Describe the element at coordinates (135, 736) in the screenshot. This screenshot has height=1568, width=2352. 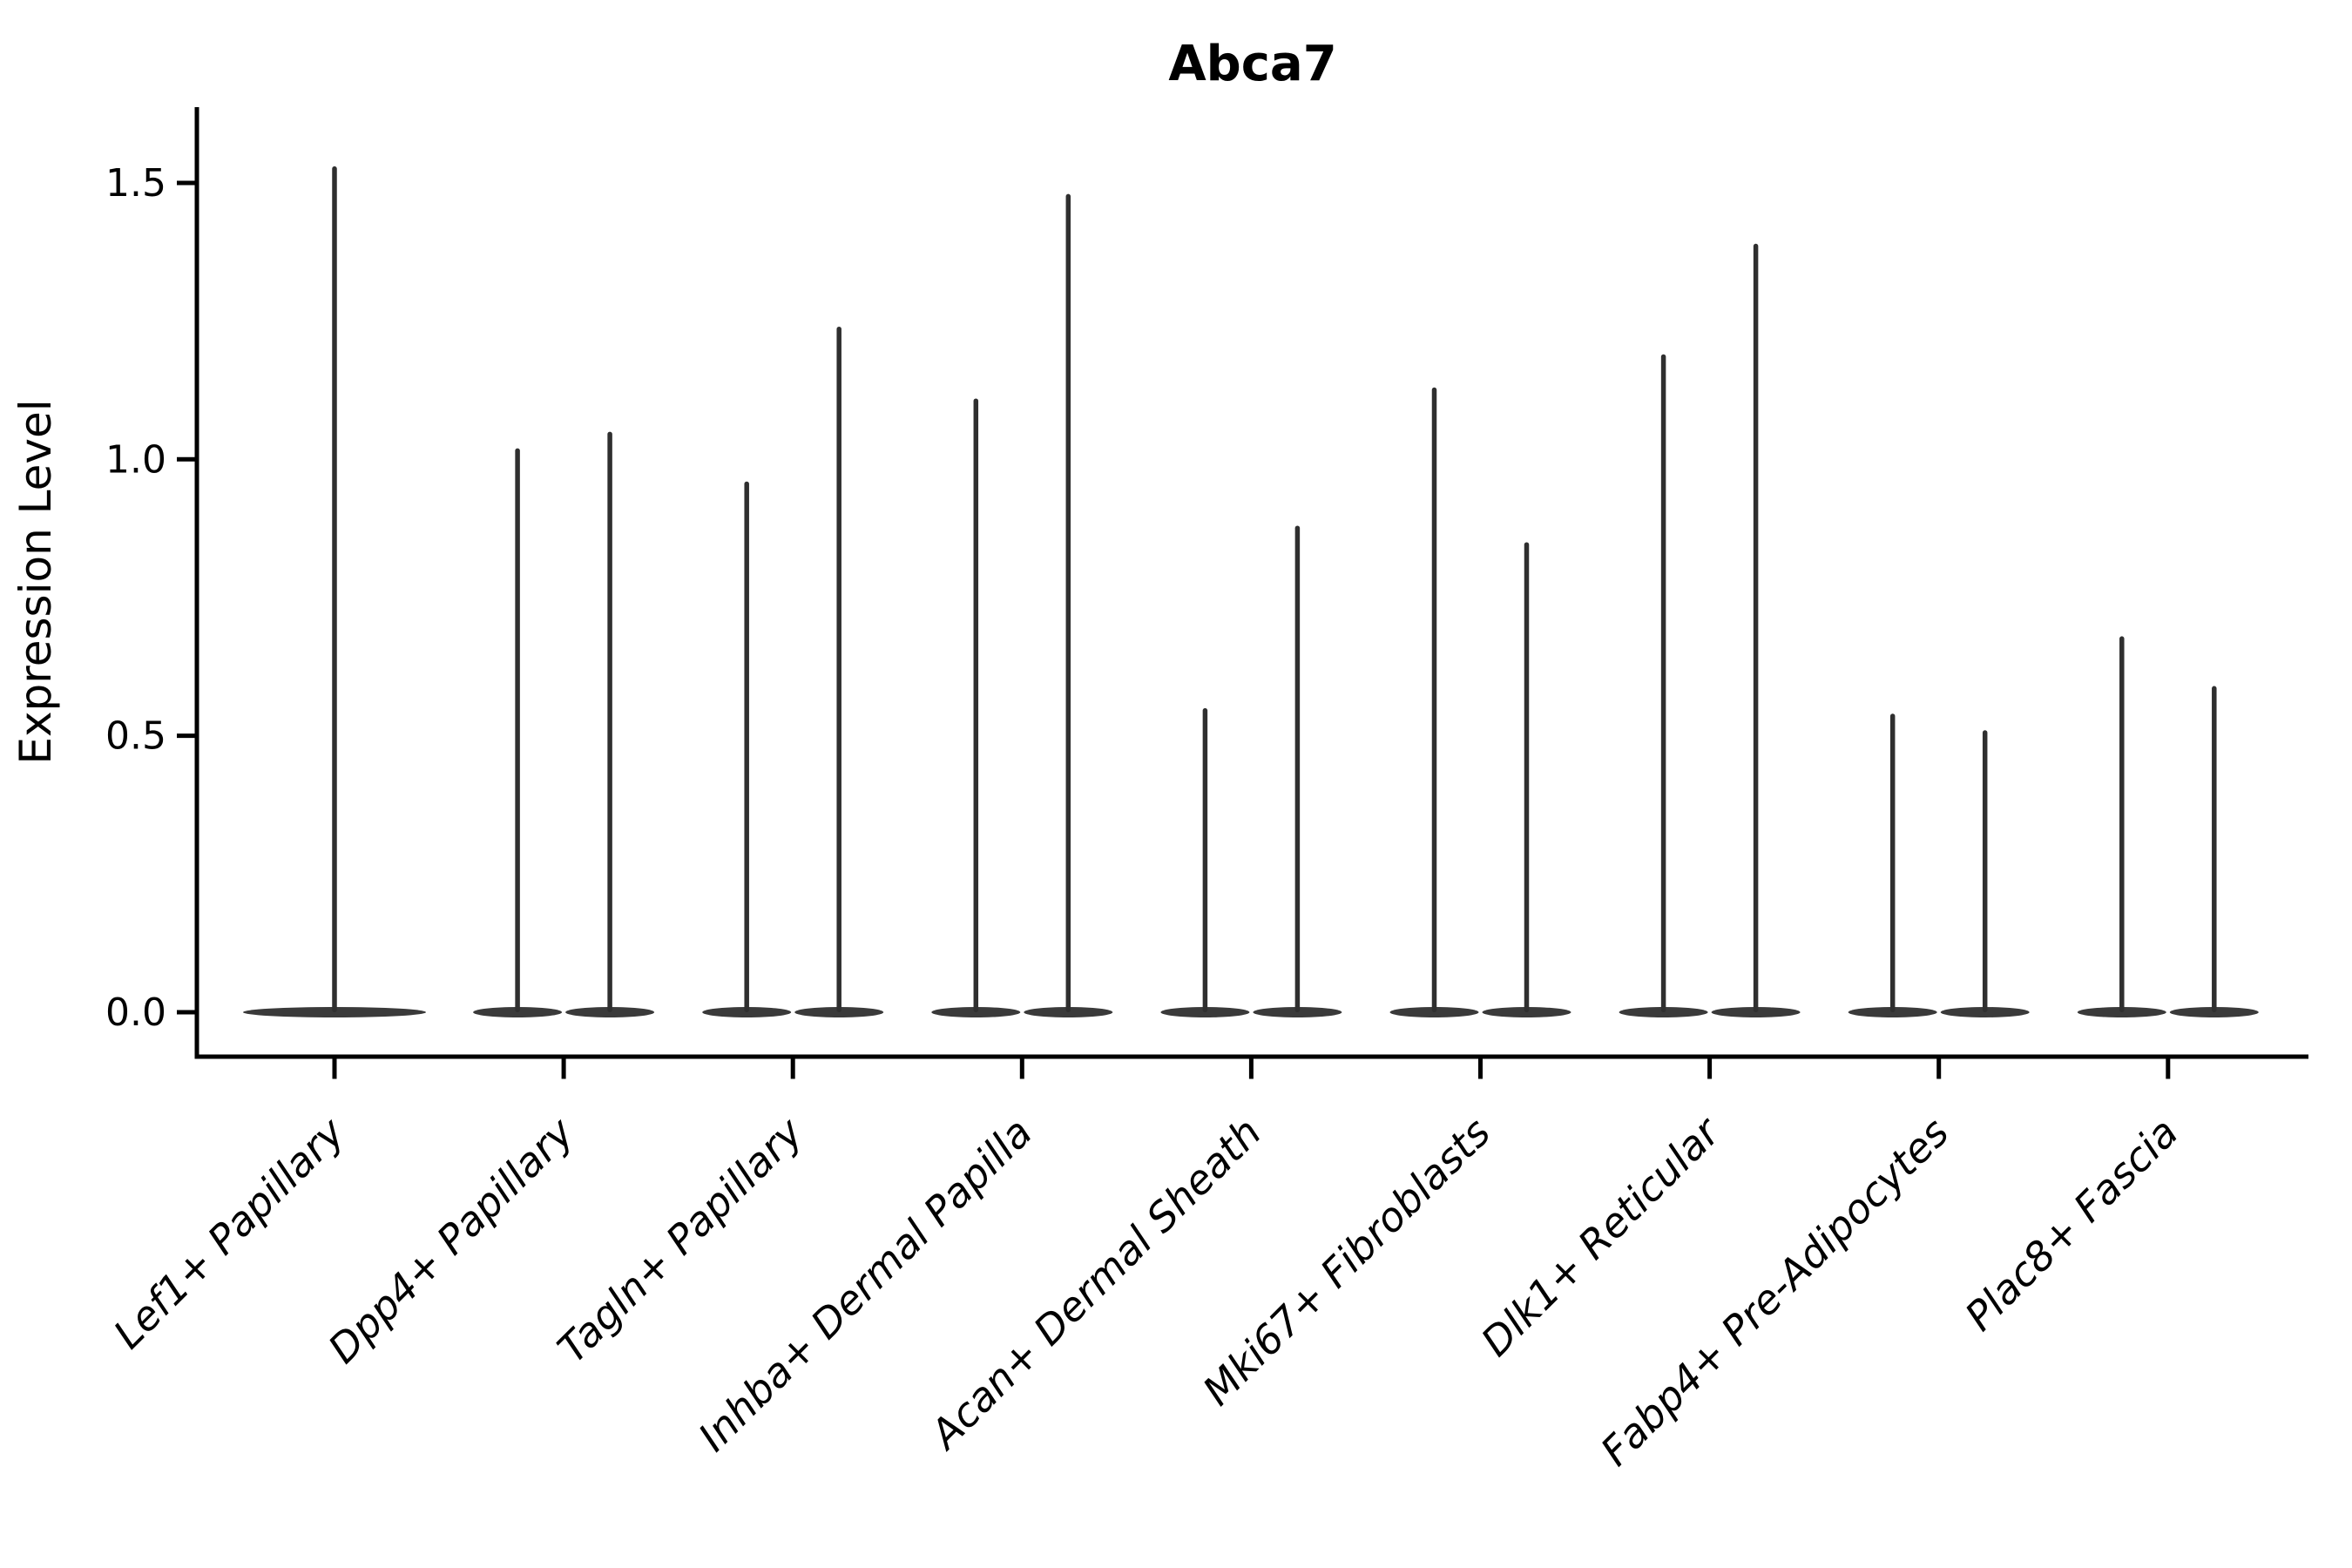
I see `y-tick-label: 0.5` at that location.